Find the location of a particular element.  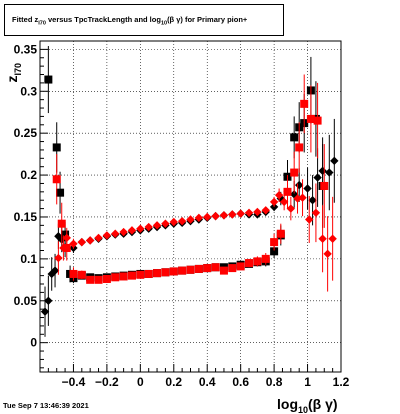

y-tick-label: 0.1 is located at coordinates (28, 259).